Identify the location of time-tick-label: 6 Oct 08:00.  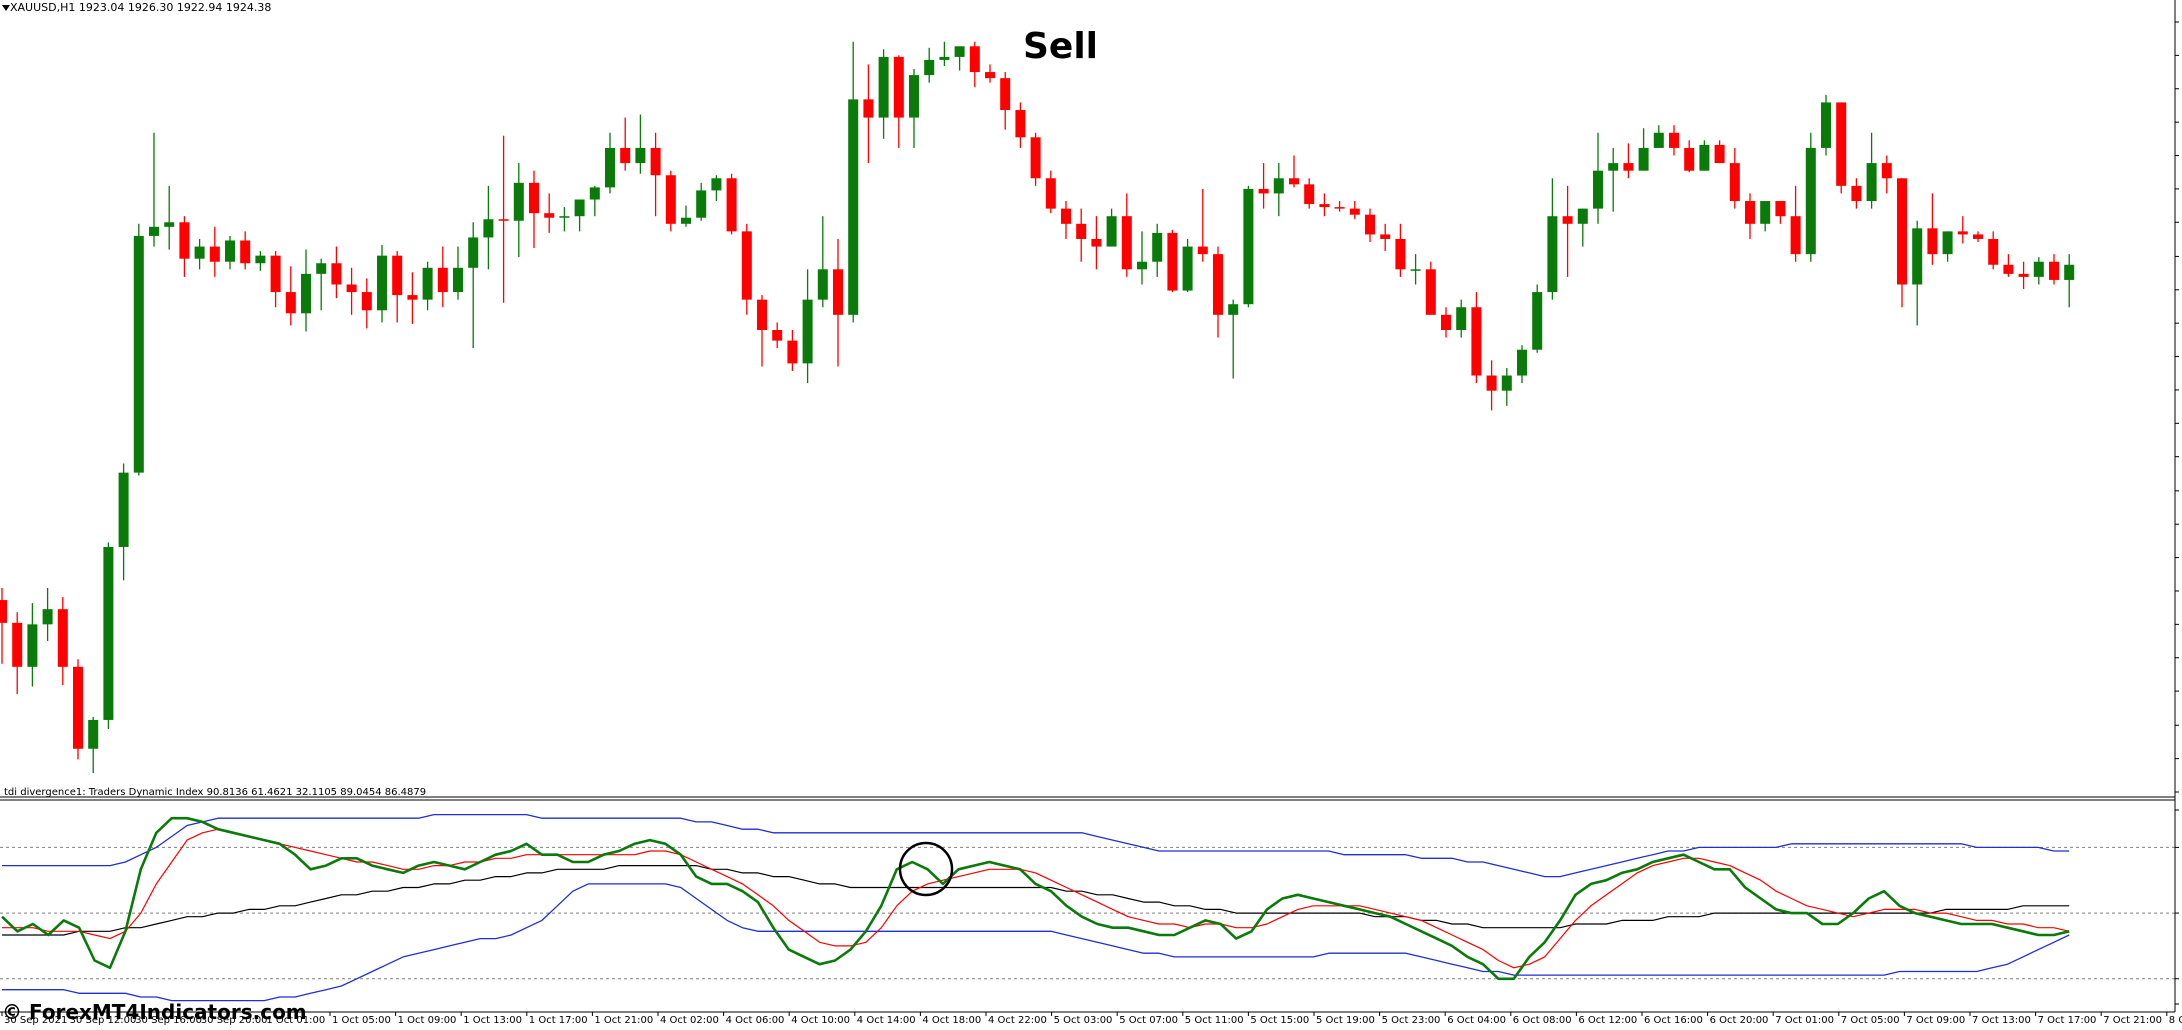
(1542, 1020).